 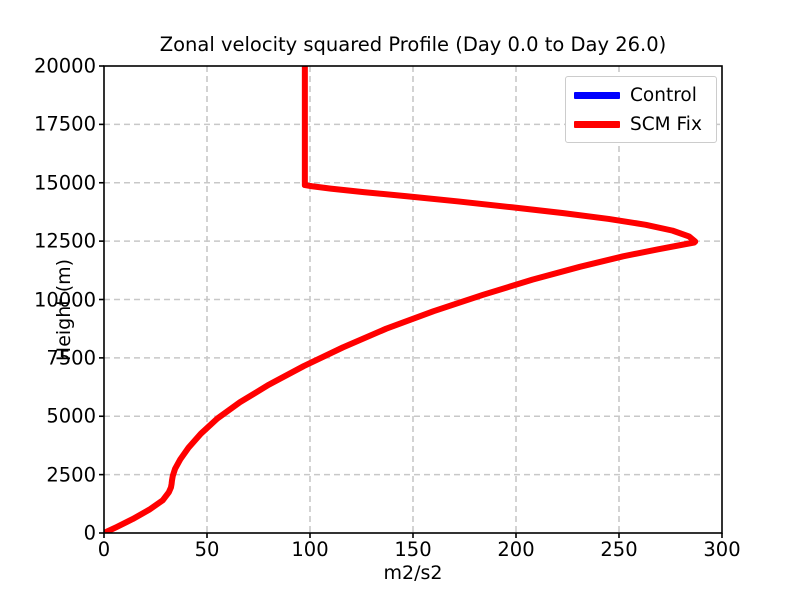 I want to click on y-tick-label: 5000, so click(x=71, y=416).